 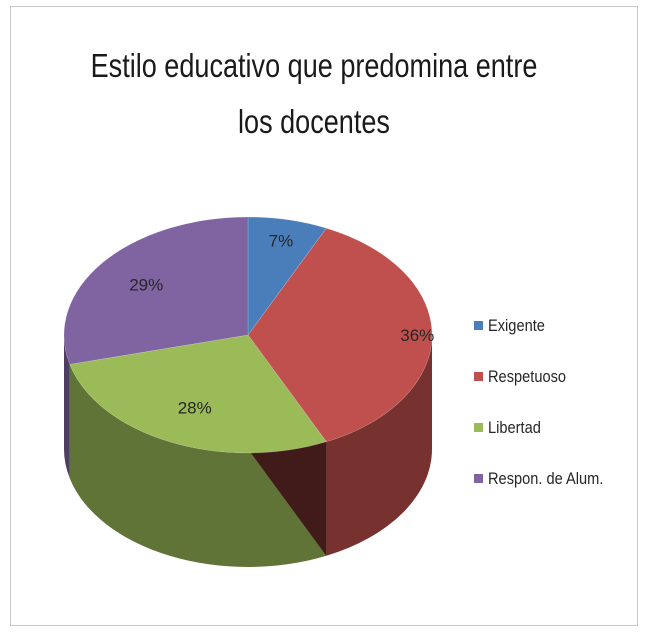 What do you see at coordinates (478, 376) in the screenshot?
I see `legend-swatch-respetuoso` at bounding box center [478, 376].